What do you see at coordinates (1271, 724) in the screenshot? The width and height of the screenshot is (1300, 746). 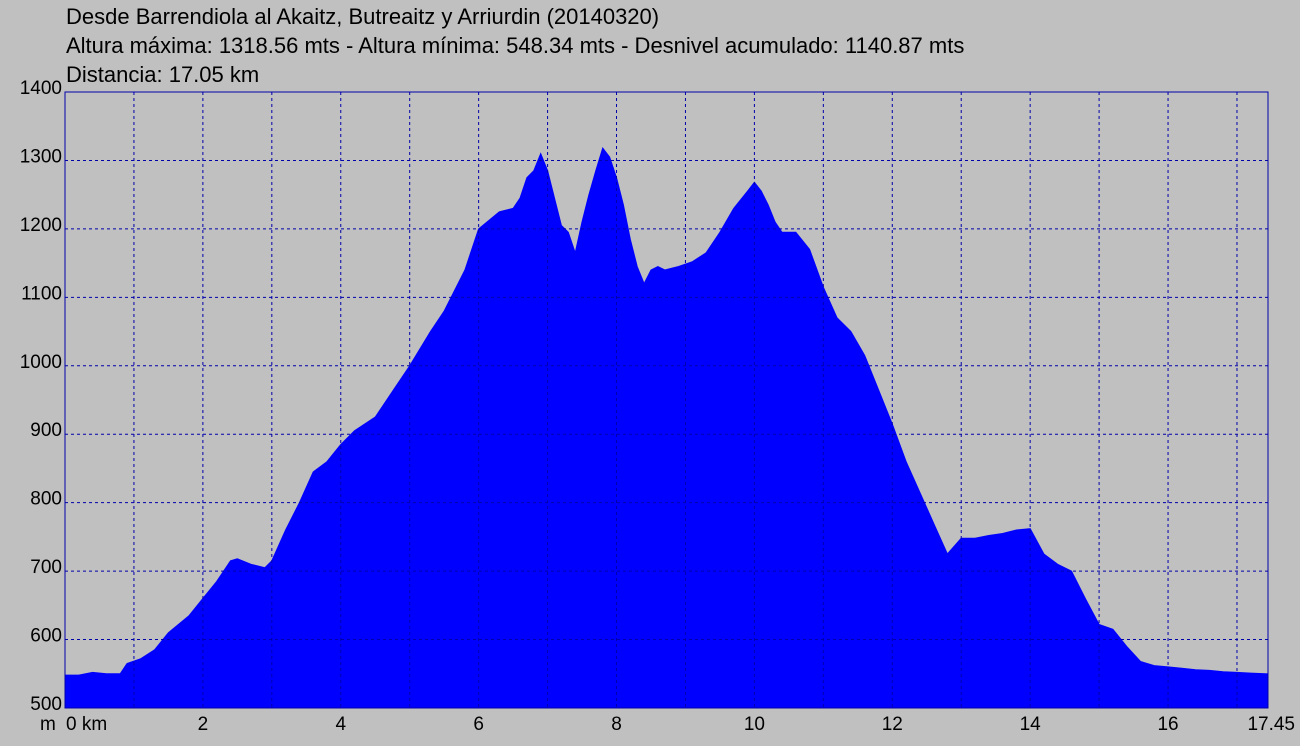 I see `end-distance-label: 17.45` at bounding box center [1271, 724].